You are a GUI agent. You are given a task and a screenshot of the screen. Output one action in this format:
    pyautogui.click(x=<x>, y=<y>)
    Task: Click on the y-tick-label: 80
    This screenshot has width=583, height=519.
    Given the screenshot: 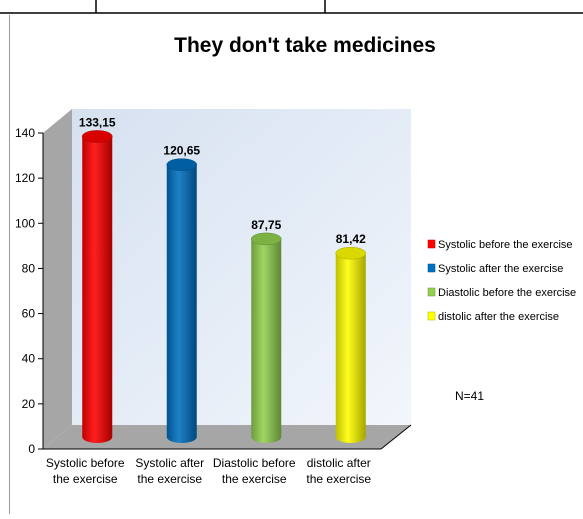 What is the action you would take?
    pyautogui.click(x=29, y=268)
    